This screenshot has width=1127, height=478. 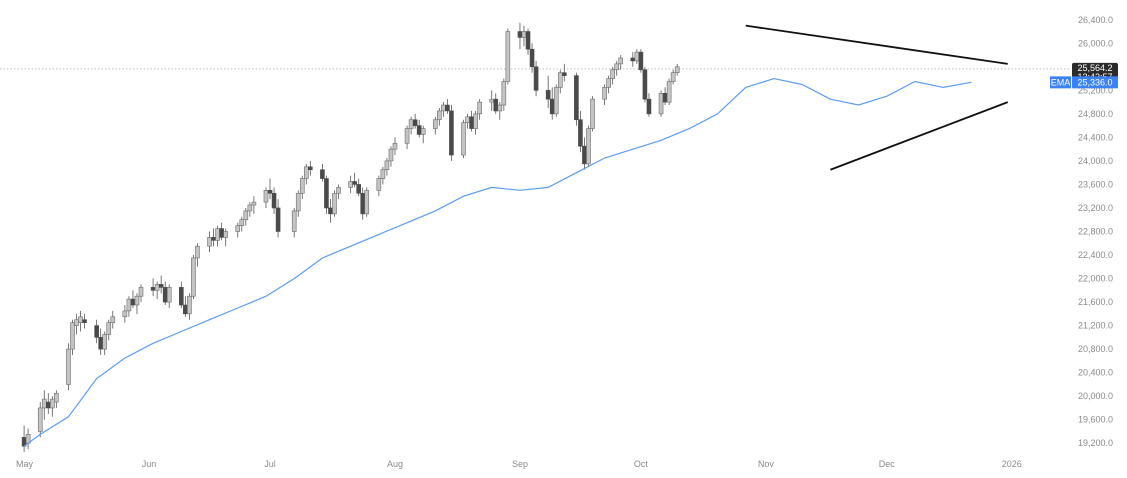 I want to click on last-price-value: 25,564.2, so click(x=1094, y=68).